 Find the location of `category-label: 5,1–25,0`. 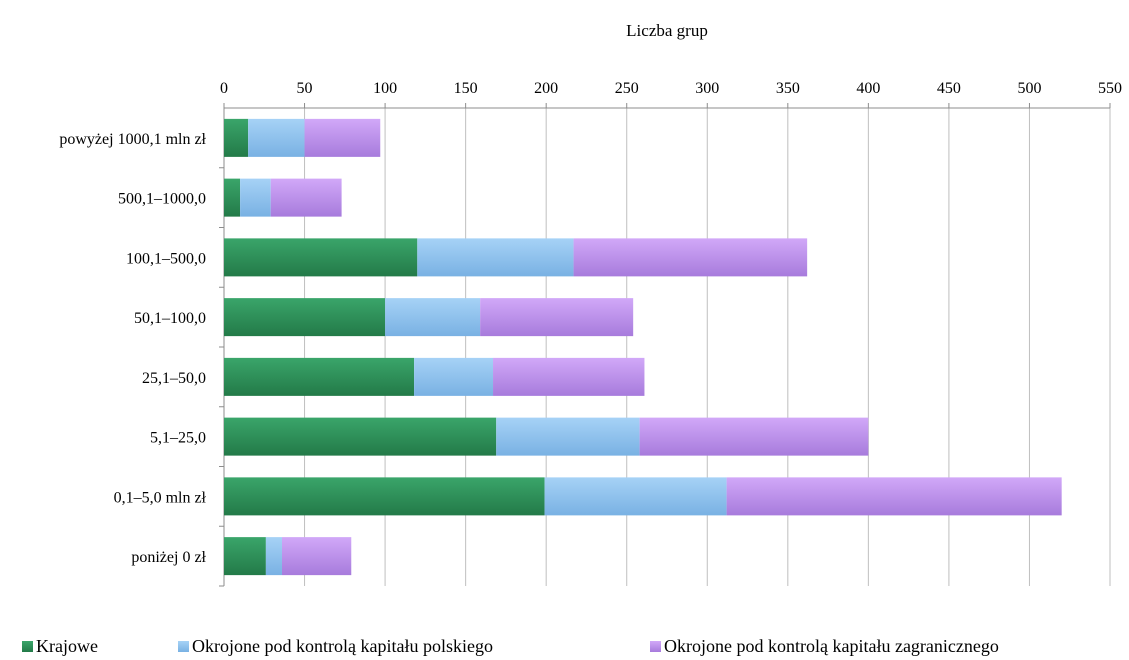

category-label: 5,1–25,0 is located at coordinates (178, 438).